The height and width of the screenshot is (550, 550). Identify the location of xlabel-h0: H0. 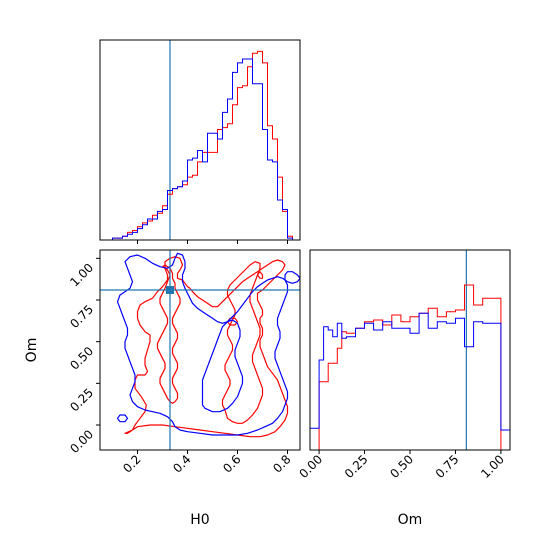
(199, 520).